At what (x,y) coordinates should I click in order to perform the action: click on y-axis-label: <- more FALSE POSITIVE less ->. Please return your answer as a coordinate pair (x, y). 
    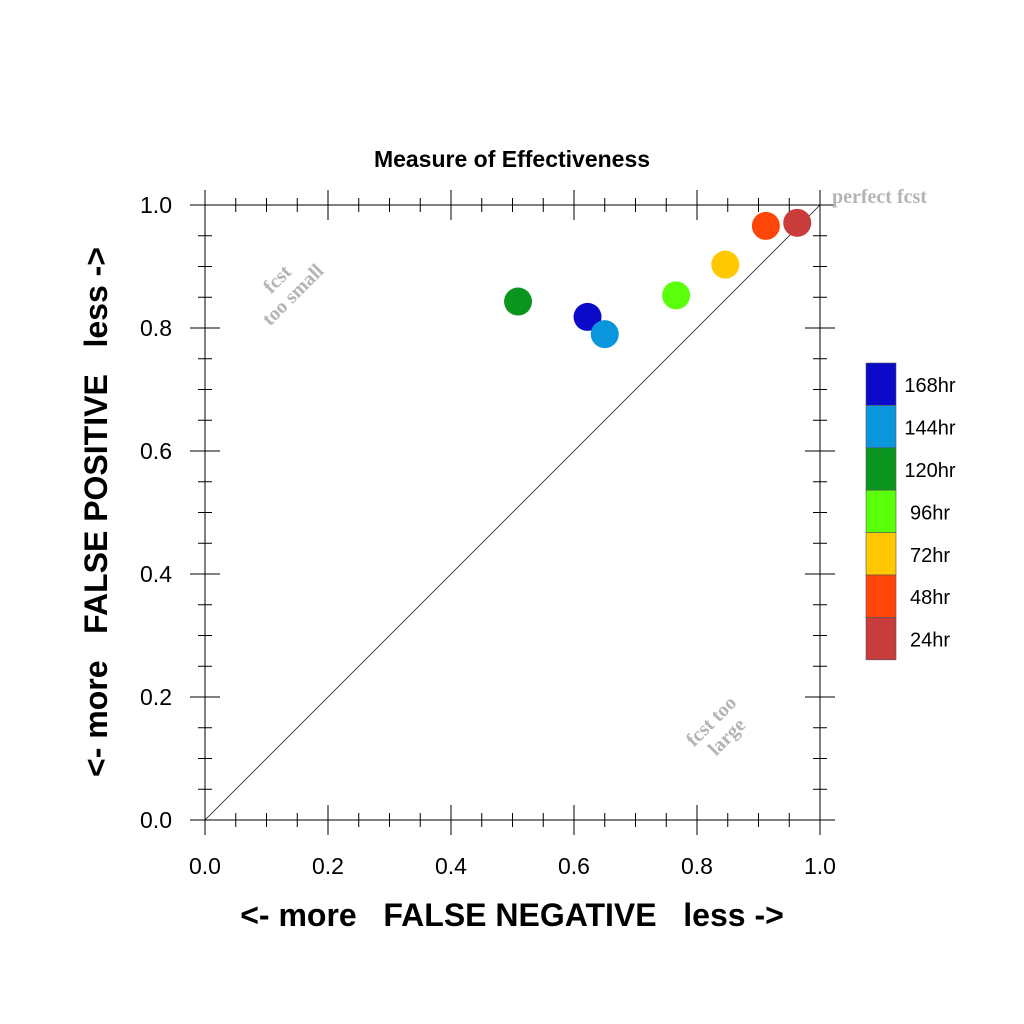
    Looking at the image, I should click on (96, 512).